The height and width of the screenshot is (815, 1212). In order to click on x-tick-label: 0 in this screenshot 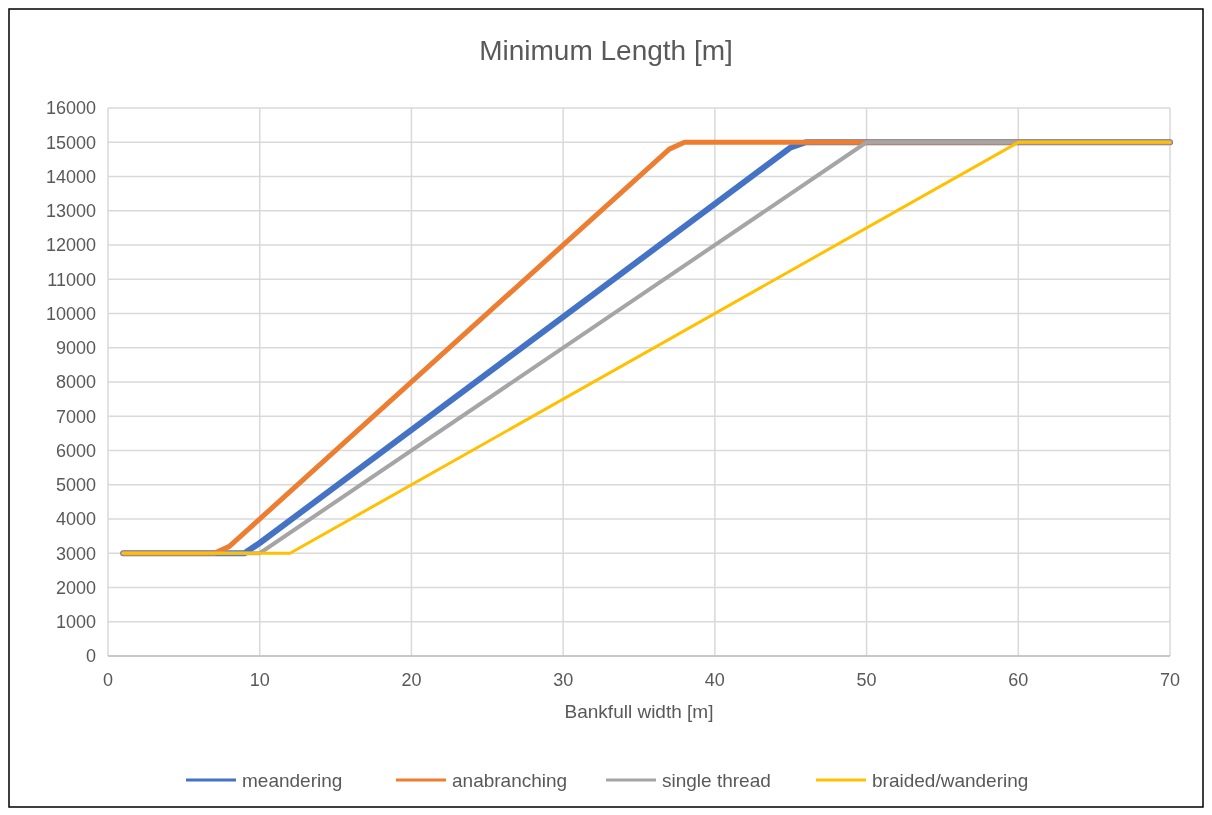, I will do `click(108, 680)`.